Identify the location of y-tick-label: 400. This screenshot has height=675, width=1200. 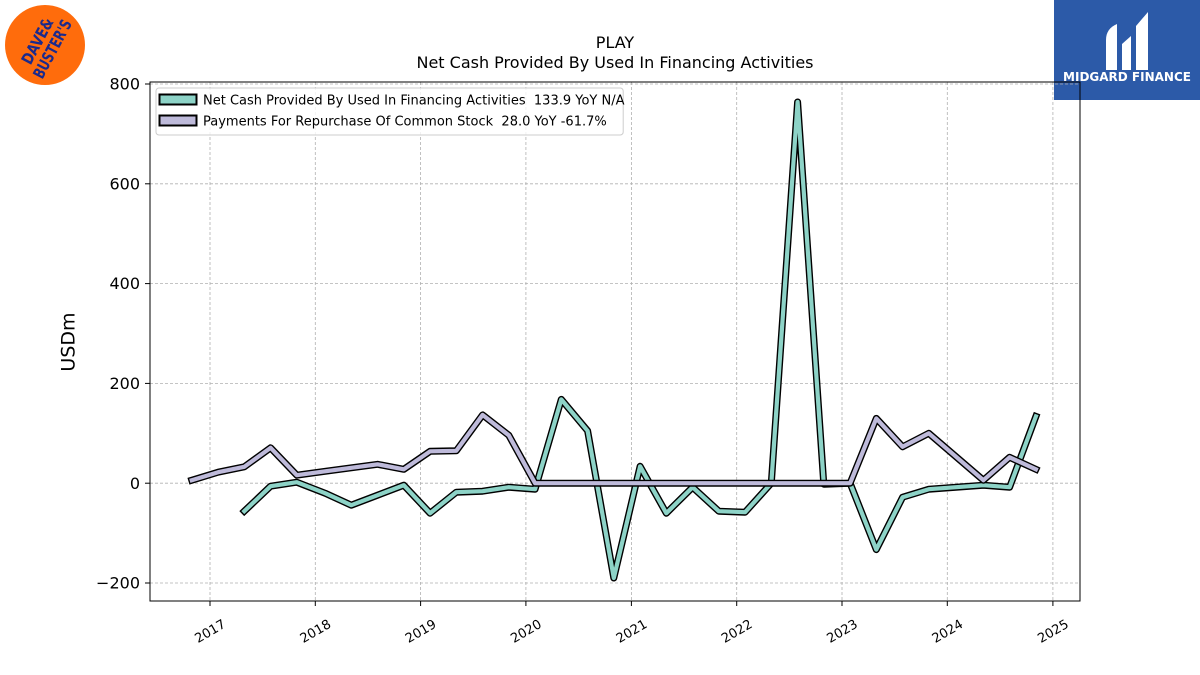
(124, 283).